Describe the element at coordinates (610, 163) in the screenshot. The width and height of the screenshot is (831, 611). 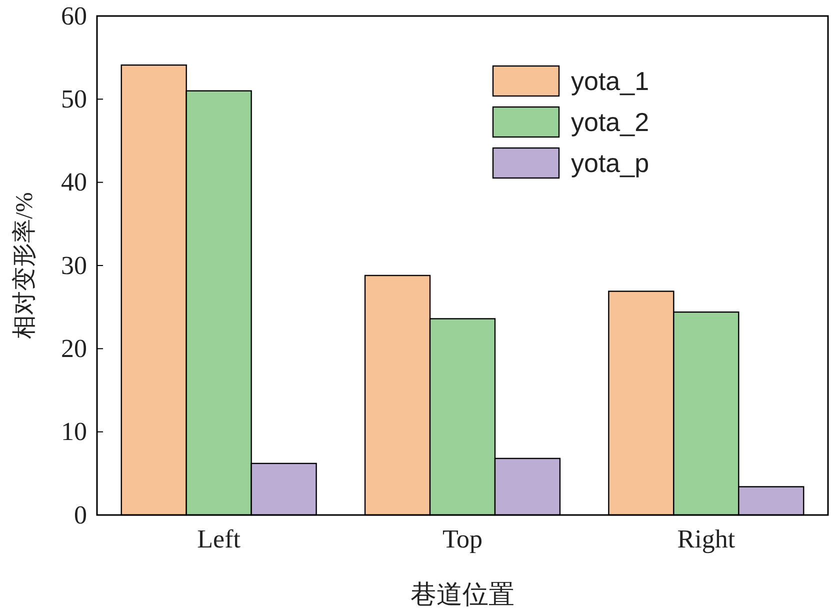
I see `legend-label: yota_p` at that location.